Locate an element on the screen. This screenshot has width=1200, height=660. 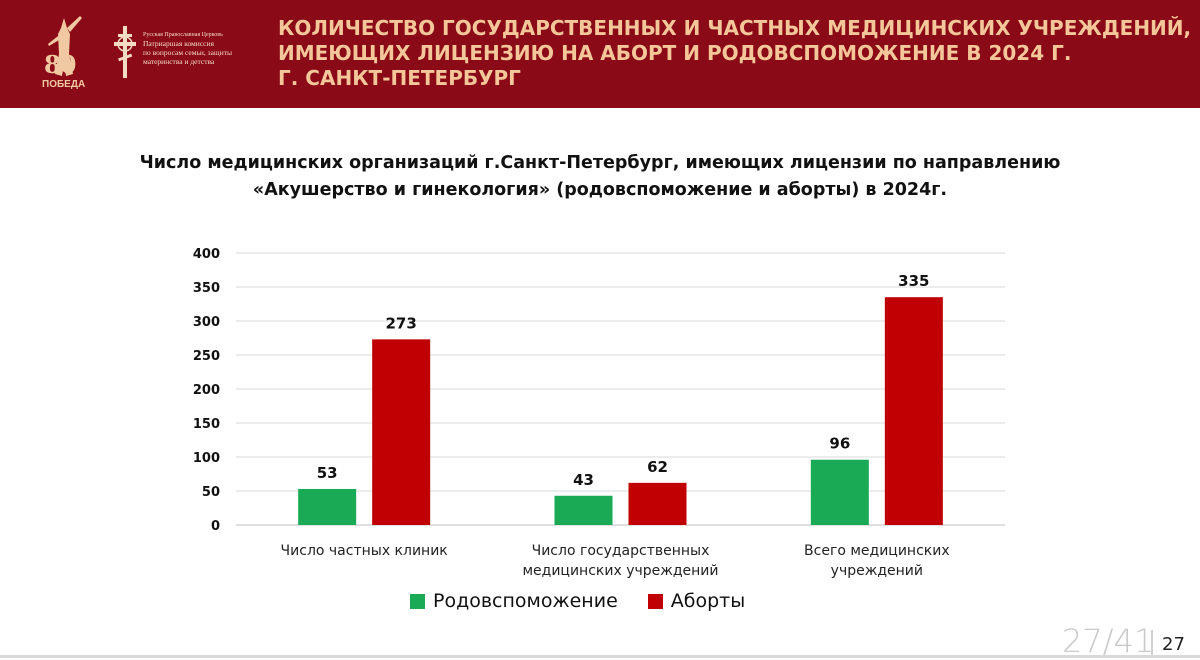
x-category-label: Число частных клиник is located at coordinates (364, 551).